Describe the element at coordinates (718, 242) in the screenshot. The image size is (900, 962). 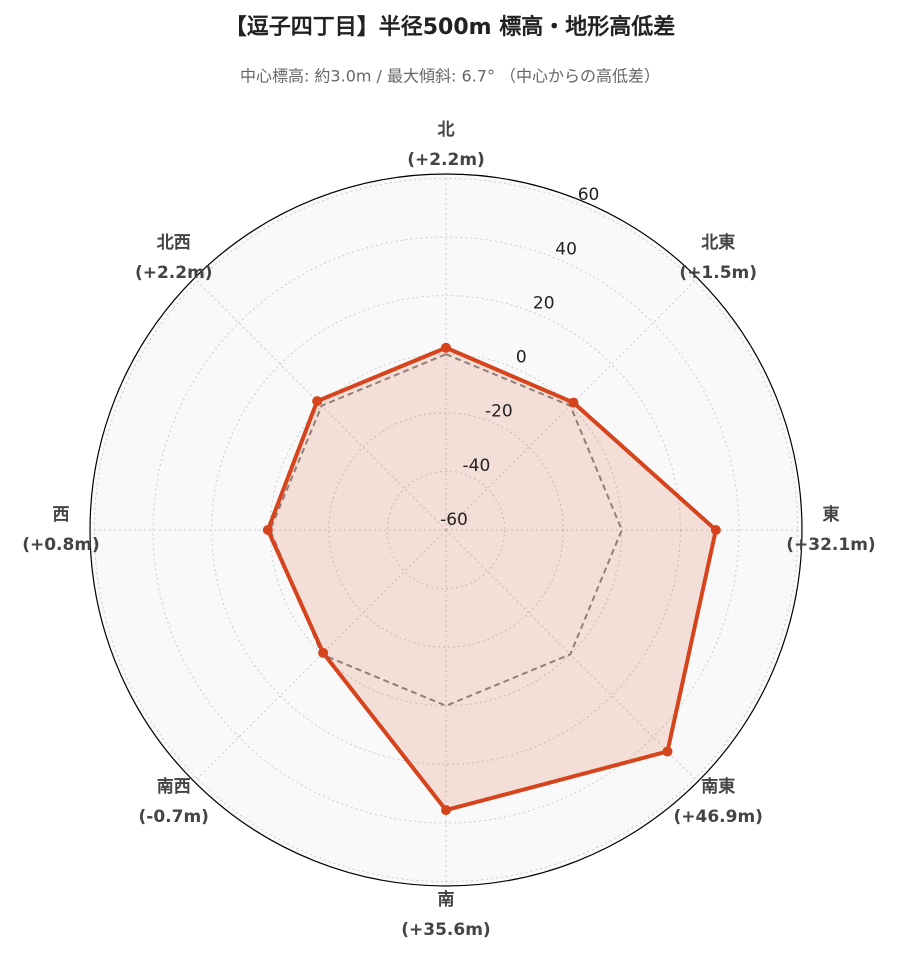
I see `category-label: 北東` at that location.